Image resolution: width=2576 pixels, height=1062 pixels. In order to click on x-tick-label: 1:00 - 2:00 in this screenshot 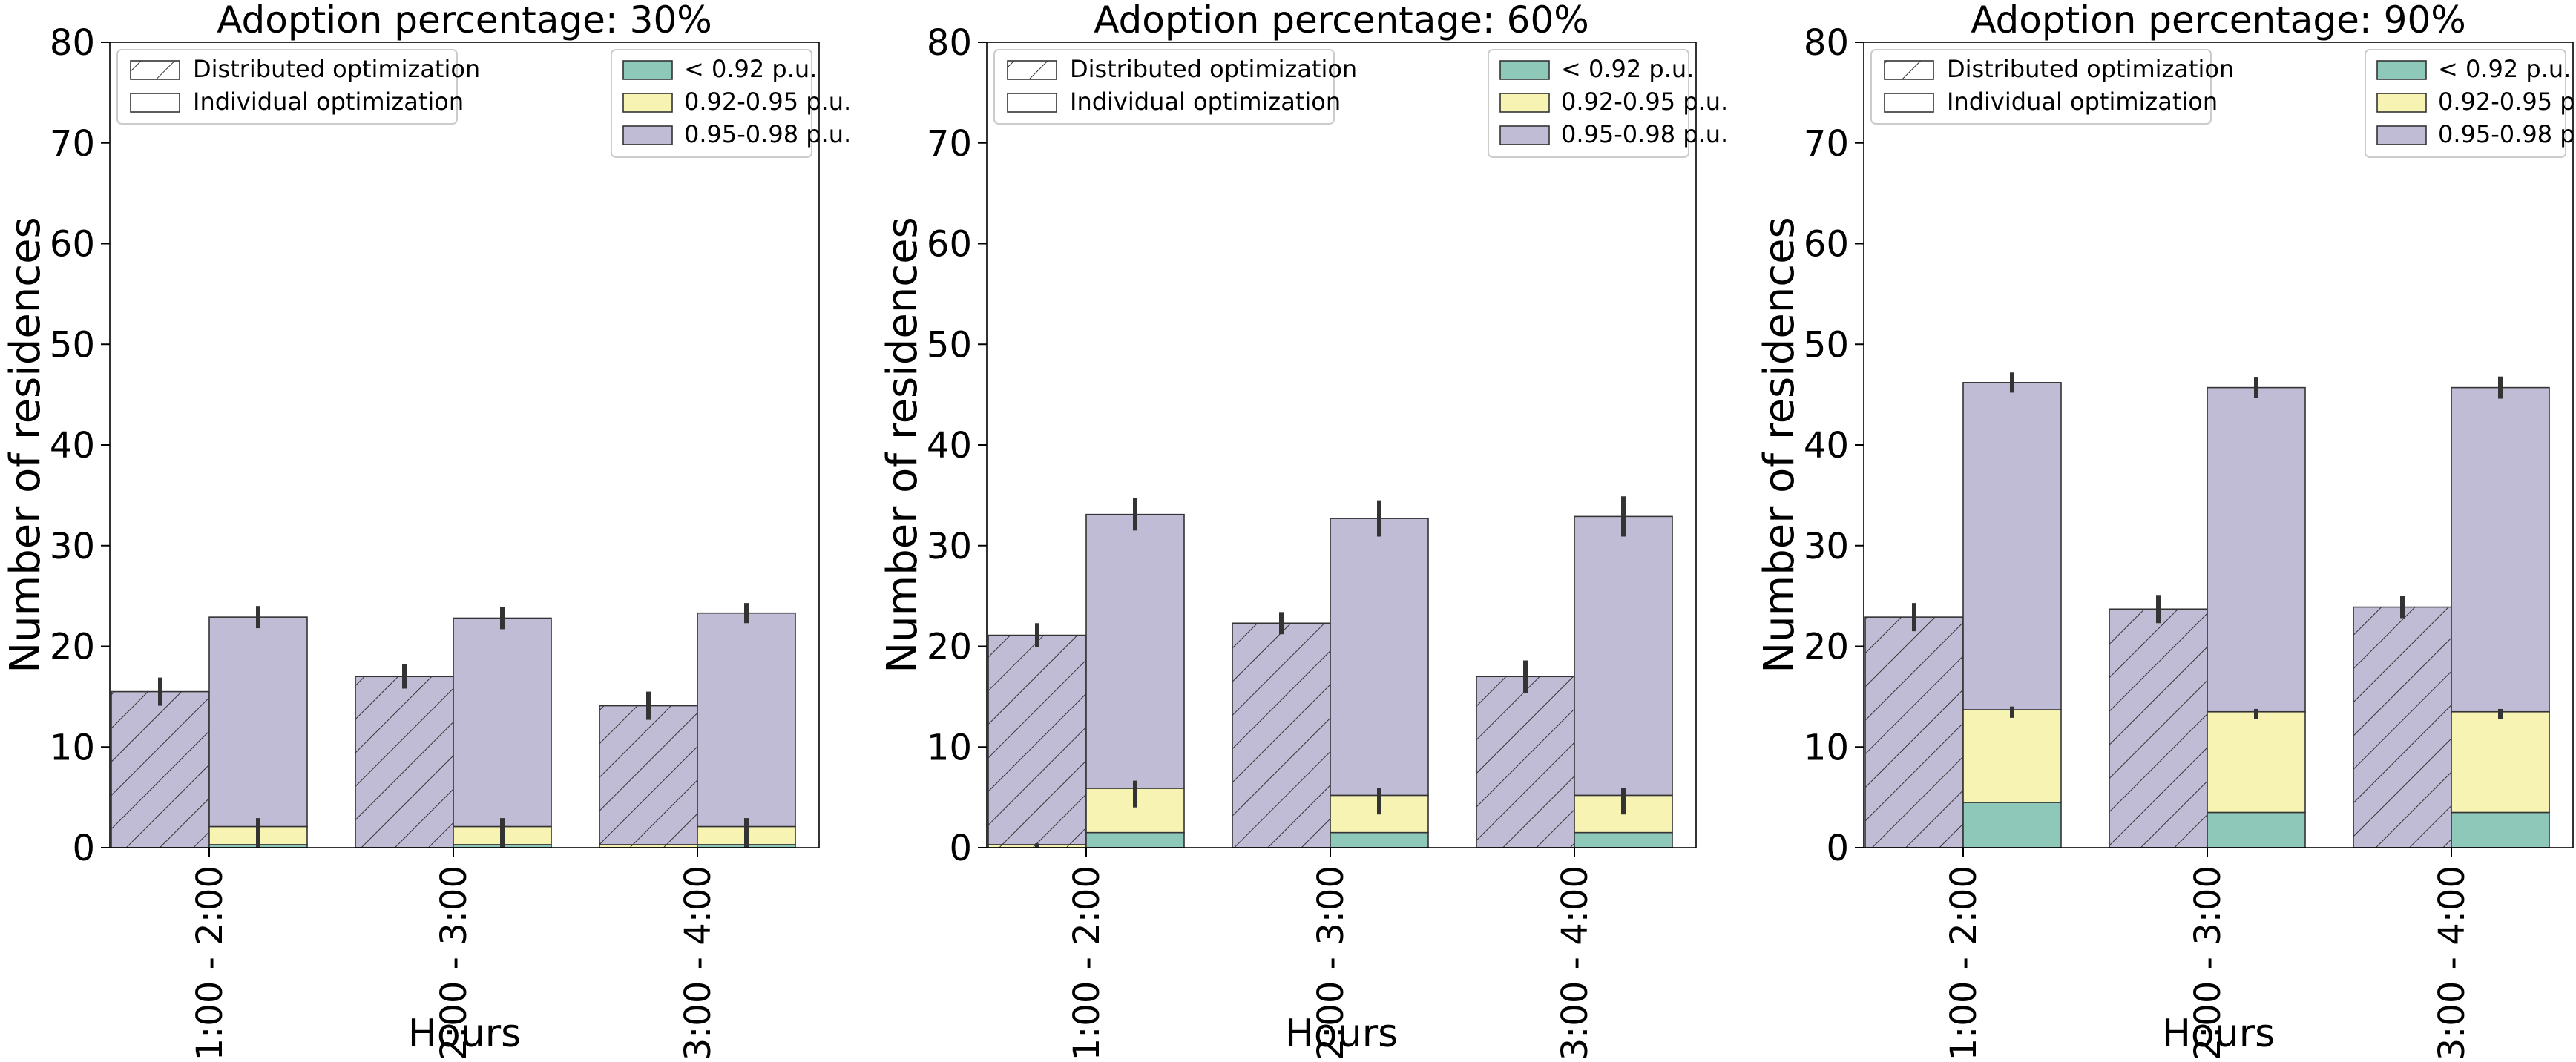, I will do `click(210, 962)`.